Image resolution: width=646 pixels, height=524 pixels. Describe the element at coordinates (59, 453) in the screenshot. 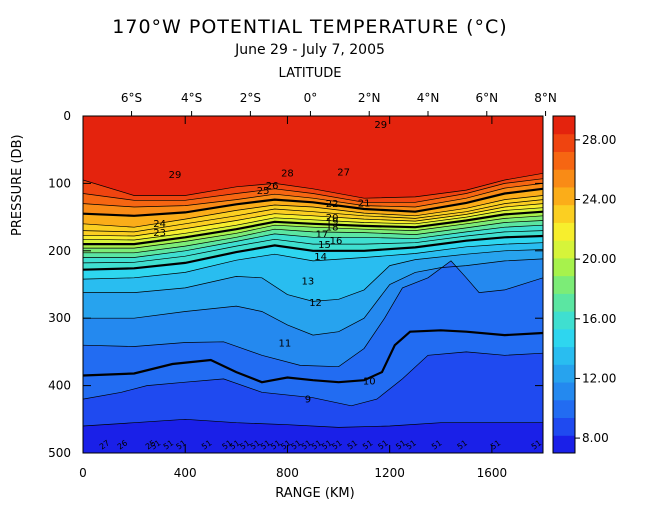

I see `y-tick-label: 500` at that location.